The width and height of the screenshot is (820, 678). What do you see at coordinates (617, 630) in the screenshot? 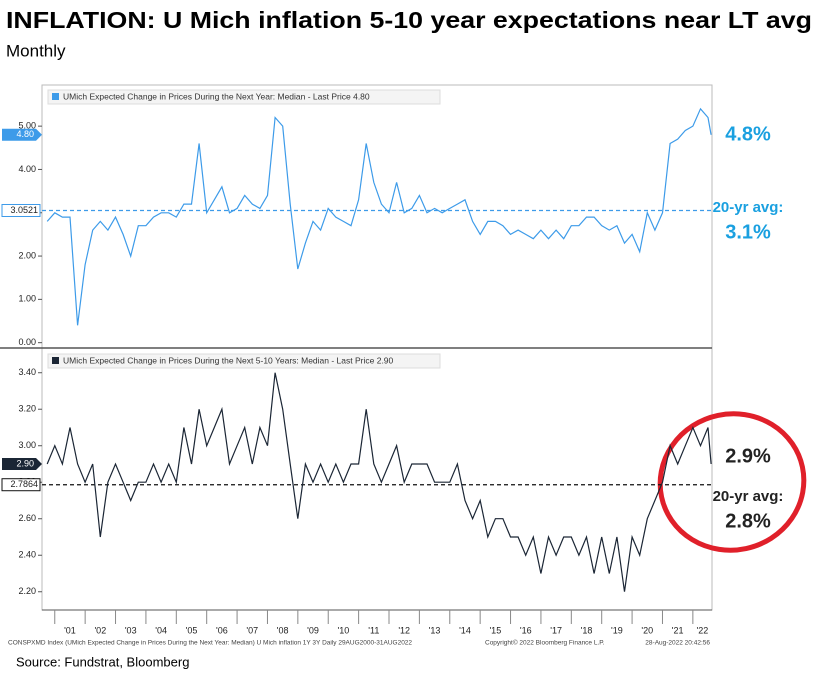
I see `x-tick-label: '19` at bounding box center [617, 630].